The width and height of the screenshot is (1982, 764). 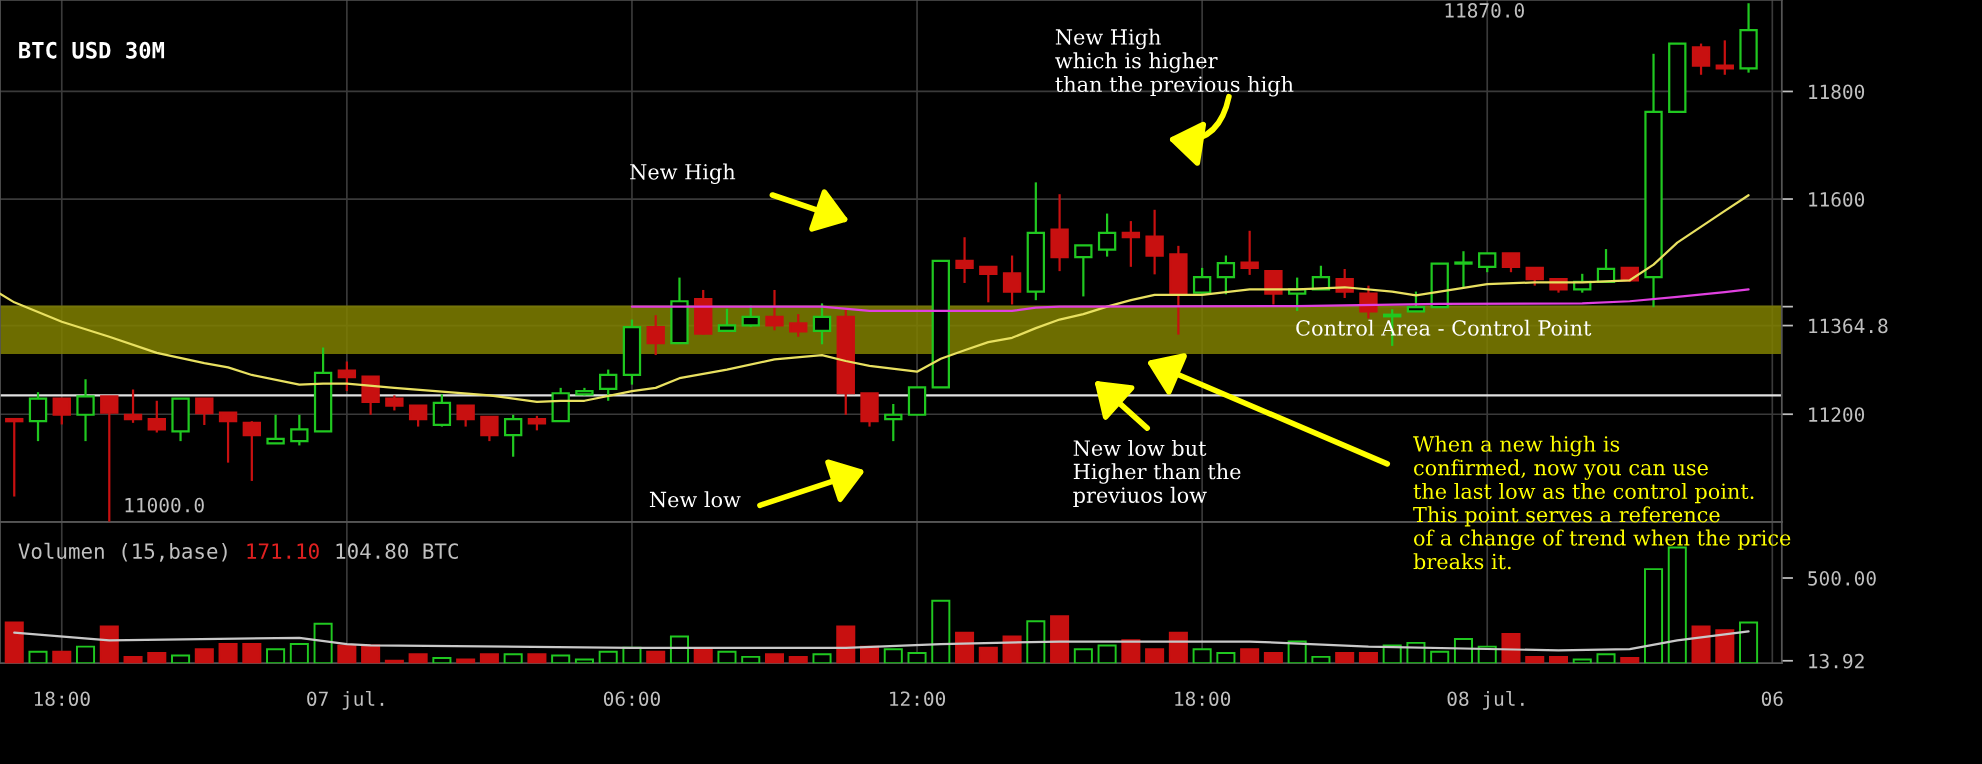 What do you see at coordinates (1772, 699) in the screenshot?
I see `x-tick-label: 06` at bounding box center [1772, 699].